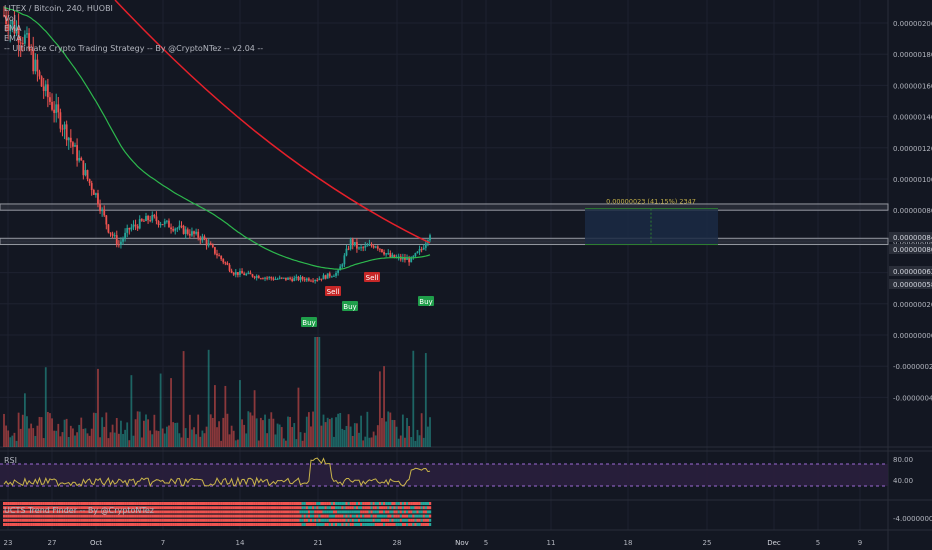 The width and height of the screenshot is (932, 550). Describe the element at coordinates (58, 8) in the screenshot. I see `symbol-title: LITEX / Bitcoin, 240, HUOBI` at that location.